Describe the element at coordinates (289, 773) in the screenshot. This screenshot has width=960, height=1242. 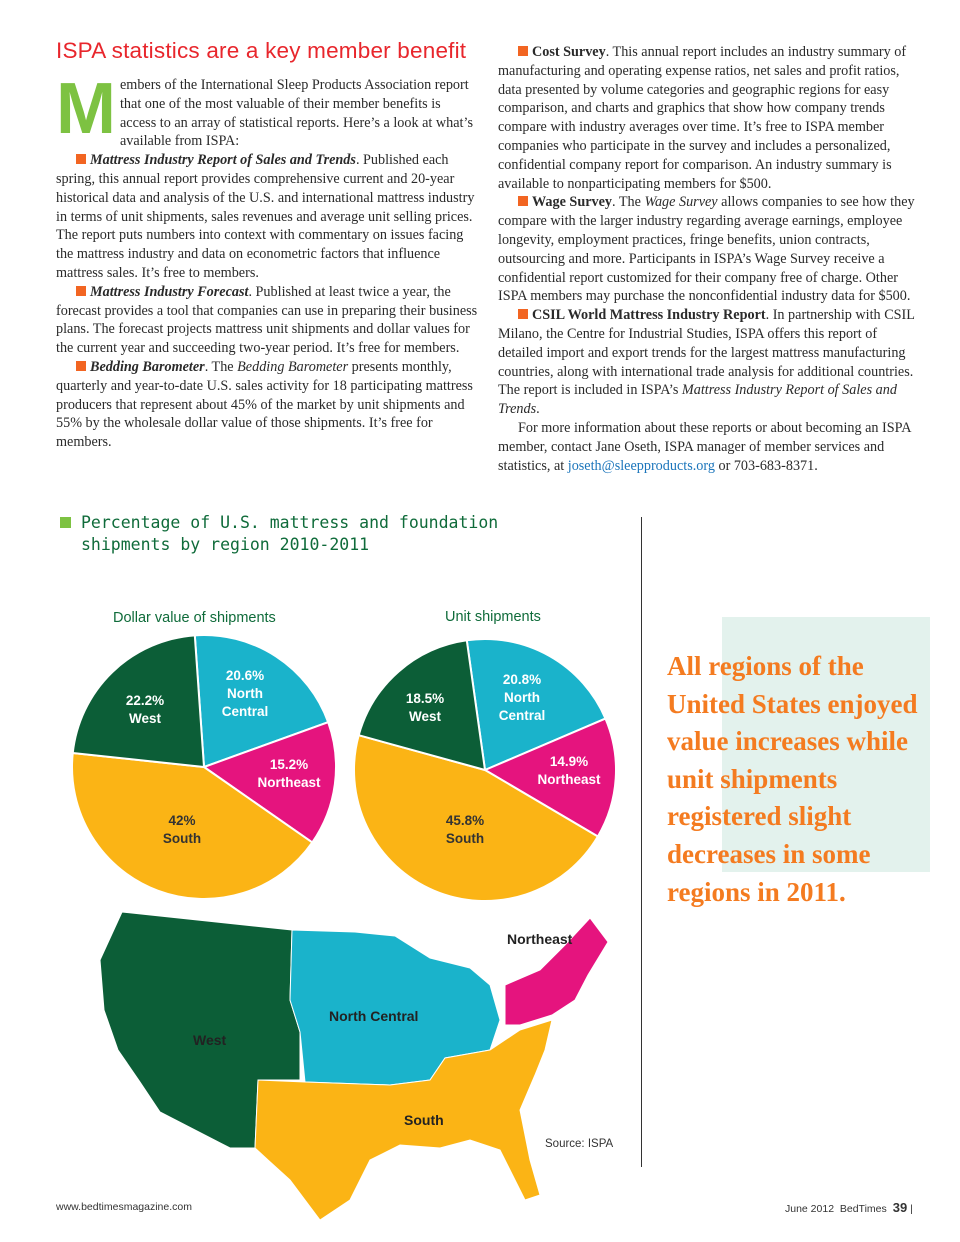
I see `pie0-label-northeast: 15.2% Northeast` at that location.